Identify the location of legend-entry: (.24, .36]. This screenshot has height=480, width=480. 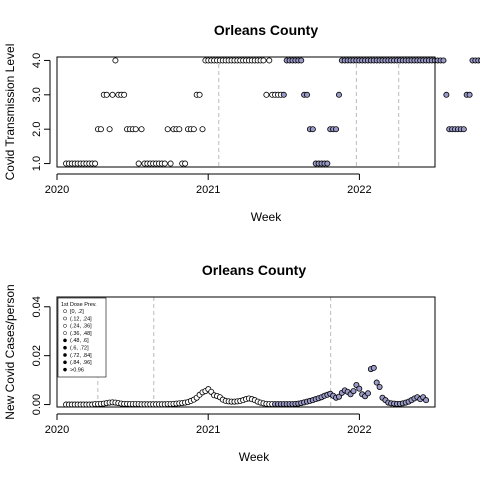
(81, 327).